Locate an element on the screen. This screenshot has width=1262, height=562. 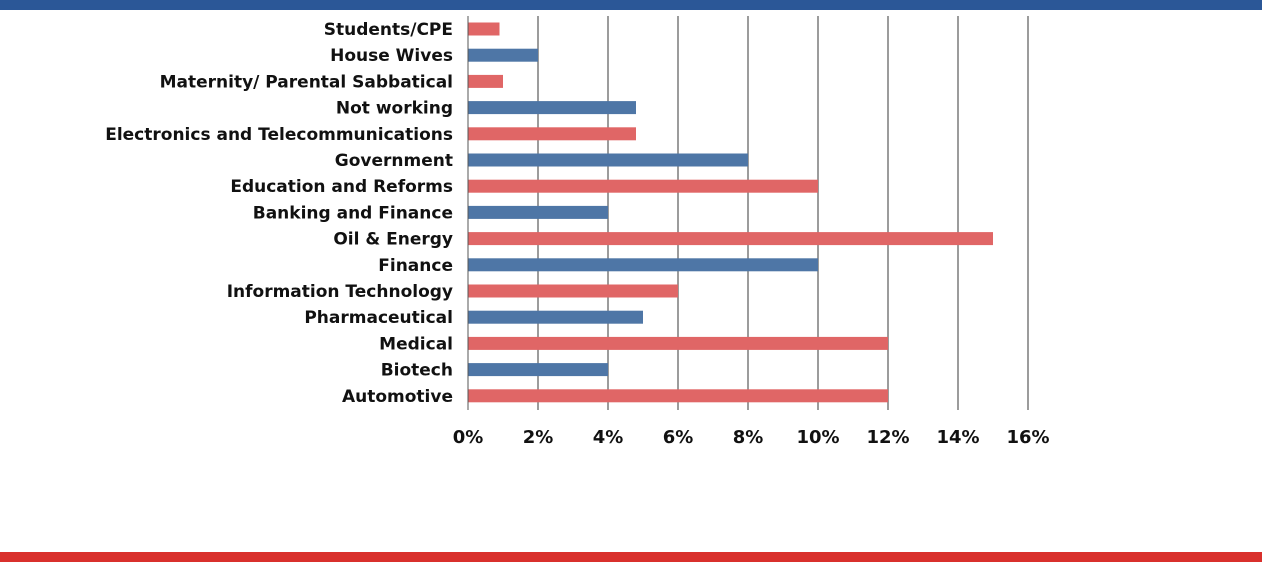
category-label: Banking and Finance is located at coordinates (353, 213).